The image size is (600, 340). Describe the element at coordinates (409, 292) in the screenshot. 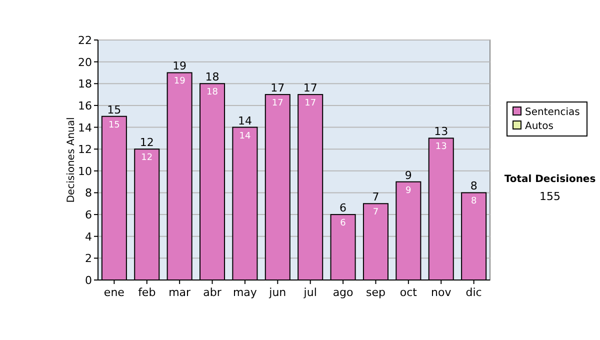

I see `x-tick-label: oct` at that location.